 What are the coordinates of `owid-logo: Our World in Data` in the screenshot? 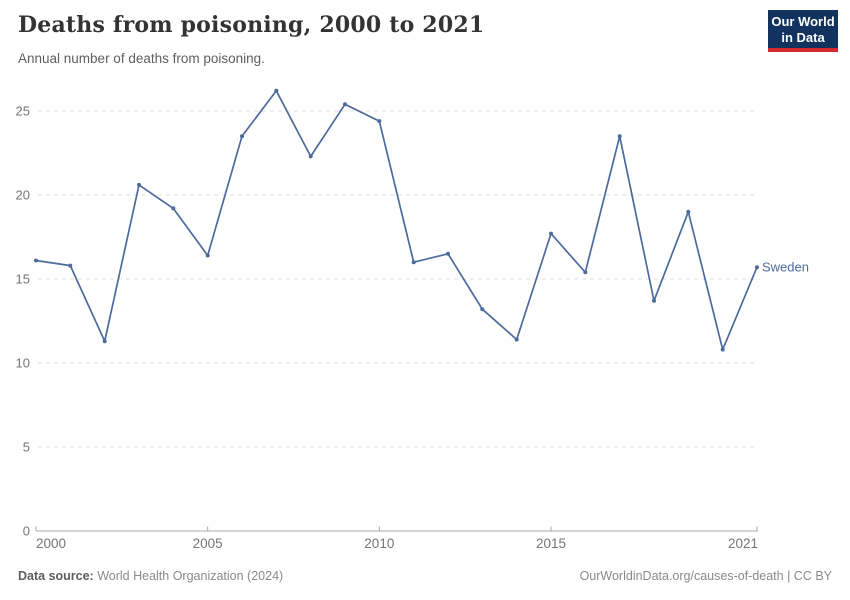 It's located at (803, 31).